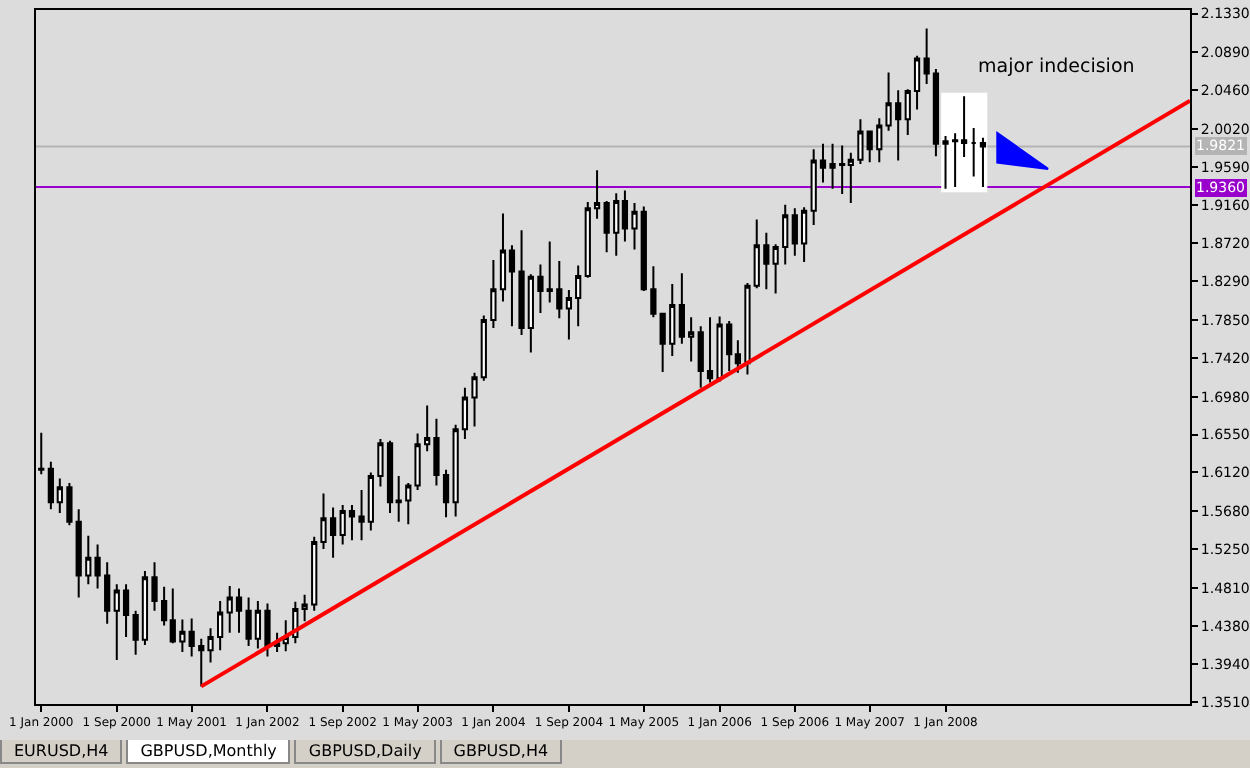  I want to click on annotation: major indecision, so click(1056, 67).